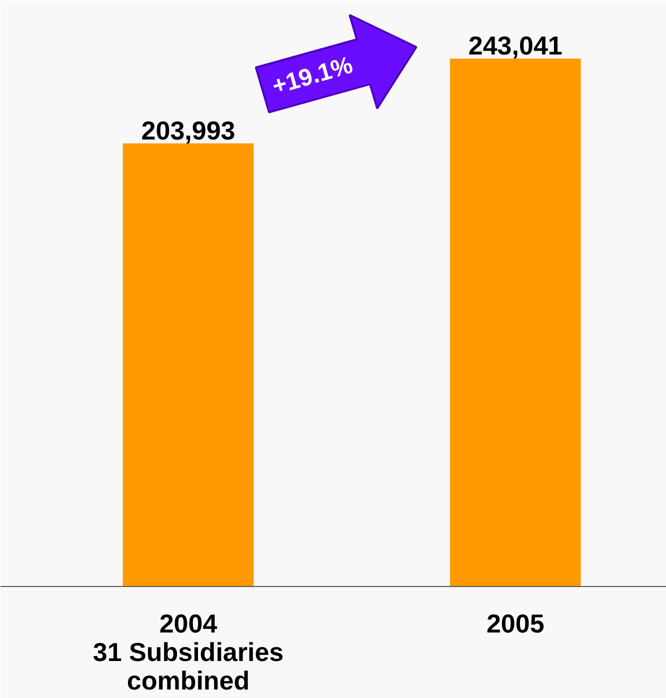  I want to click on annotation: +19.1%, so click(312, 76).